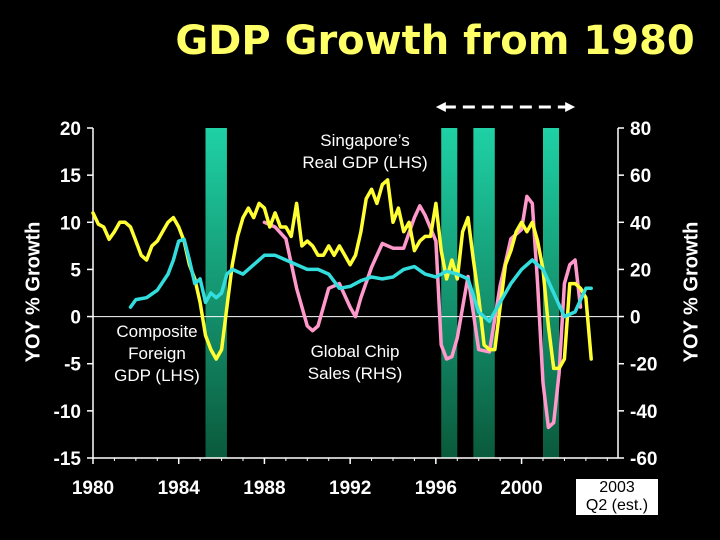  What do you see at coordinates (72, 365) in the screenshot?
I see `y-tick-left-label: -5` at bounding box center [72, 365].